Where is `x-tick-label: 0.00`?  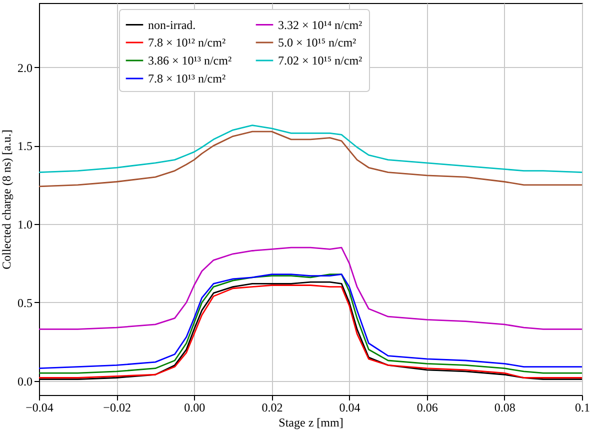
x-tick-label: 0.00 is located at coordinates (195, 407).